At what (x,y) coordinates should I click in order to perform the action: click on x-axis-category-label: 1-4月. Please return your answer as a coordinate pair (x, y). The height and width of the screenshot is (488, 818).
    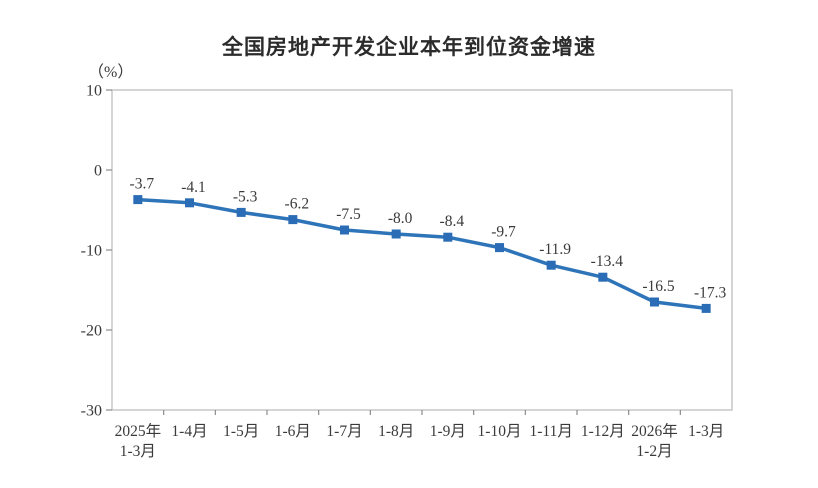
    Looking at the image, I should click on (189, 431).